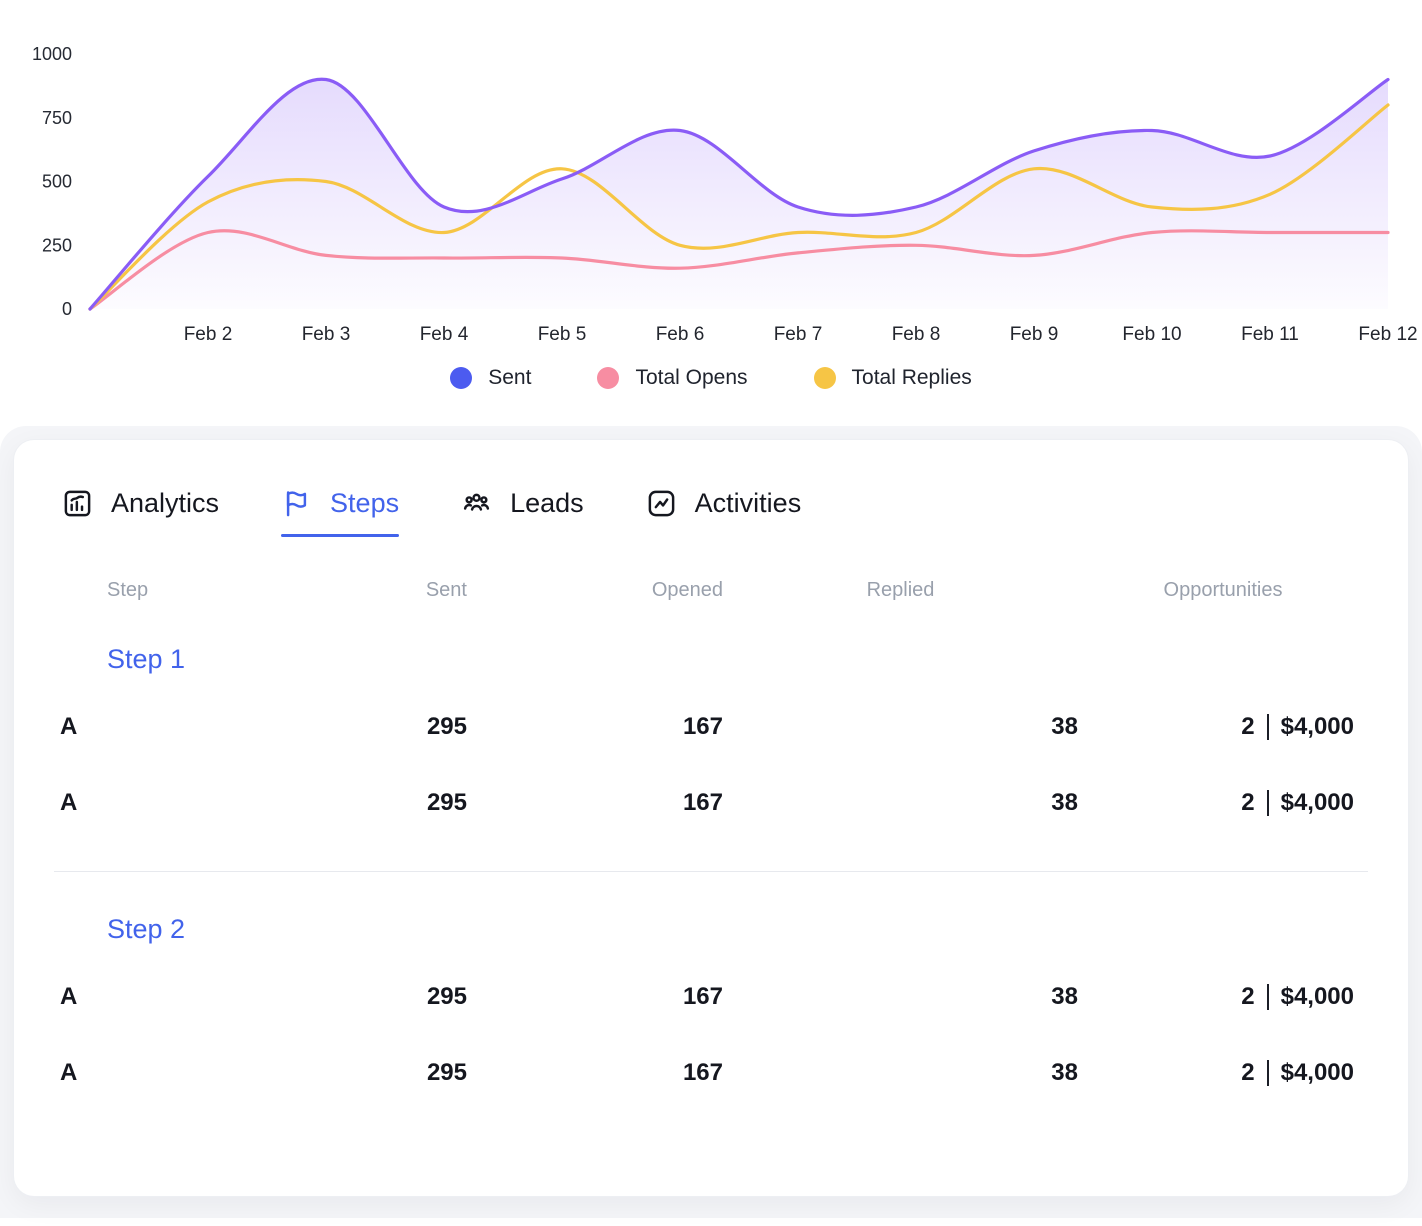 Image resolution: width=1422 pixels, height=1226 pixels. What do you see at coordinates (446, 590) in the screenshot?
I see `column-header-sent: Sent` at bounding box center [446, 590].